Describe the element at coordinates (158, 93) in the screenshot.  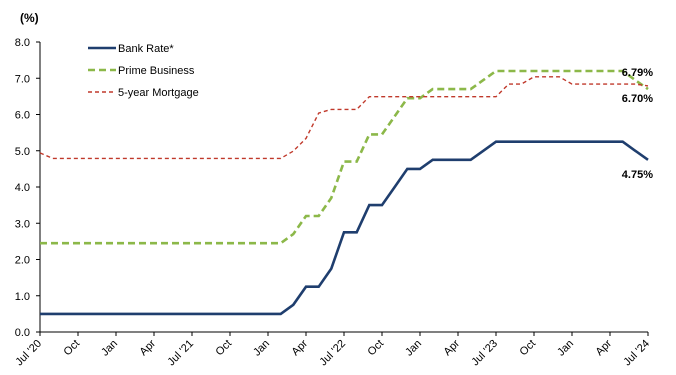
I see `legend-label: 5-year Mortgage` at that location.